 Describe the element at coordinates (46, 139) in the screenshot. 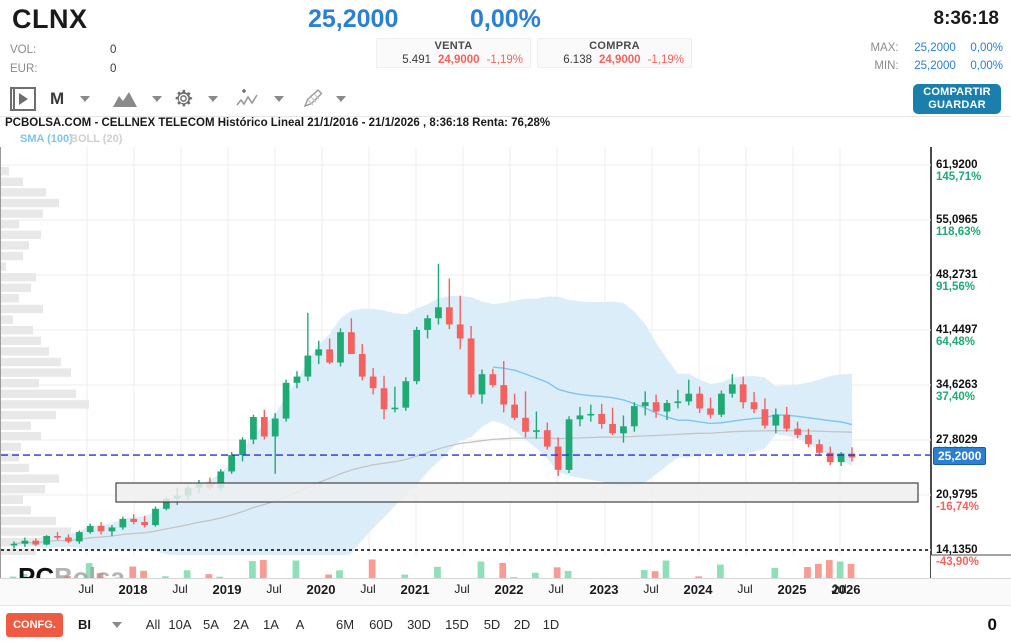

I see `legend-sma: SMA (100)` at that location.